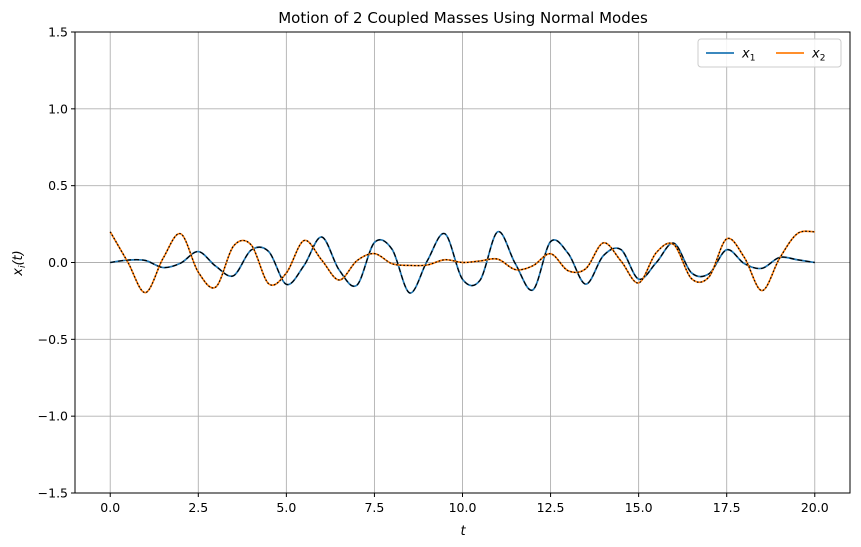 The image size is (861, 547). I want to click on y-tick-label: −1.0, so click(53, 416).